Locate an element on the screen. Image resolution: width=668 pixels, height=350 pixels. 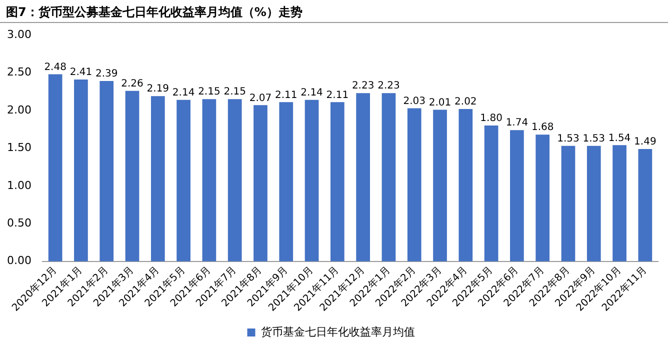
text: 2.07 is located at coordinates (260, 98).